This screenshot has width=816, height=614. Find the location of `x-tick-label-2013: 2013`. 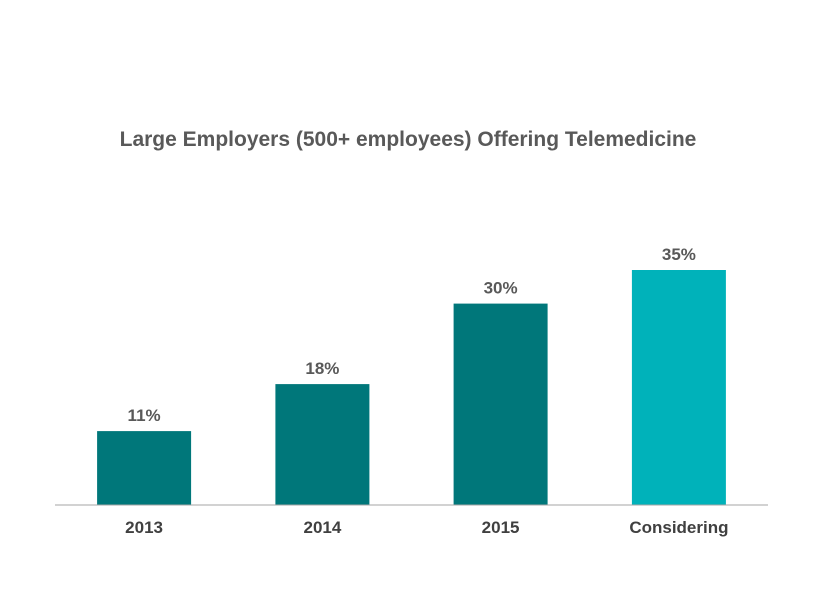

x-tick-label-2013: 2013 is located at coordinates (144, 527).